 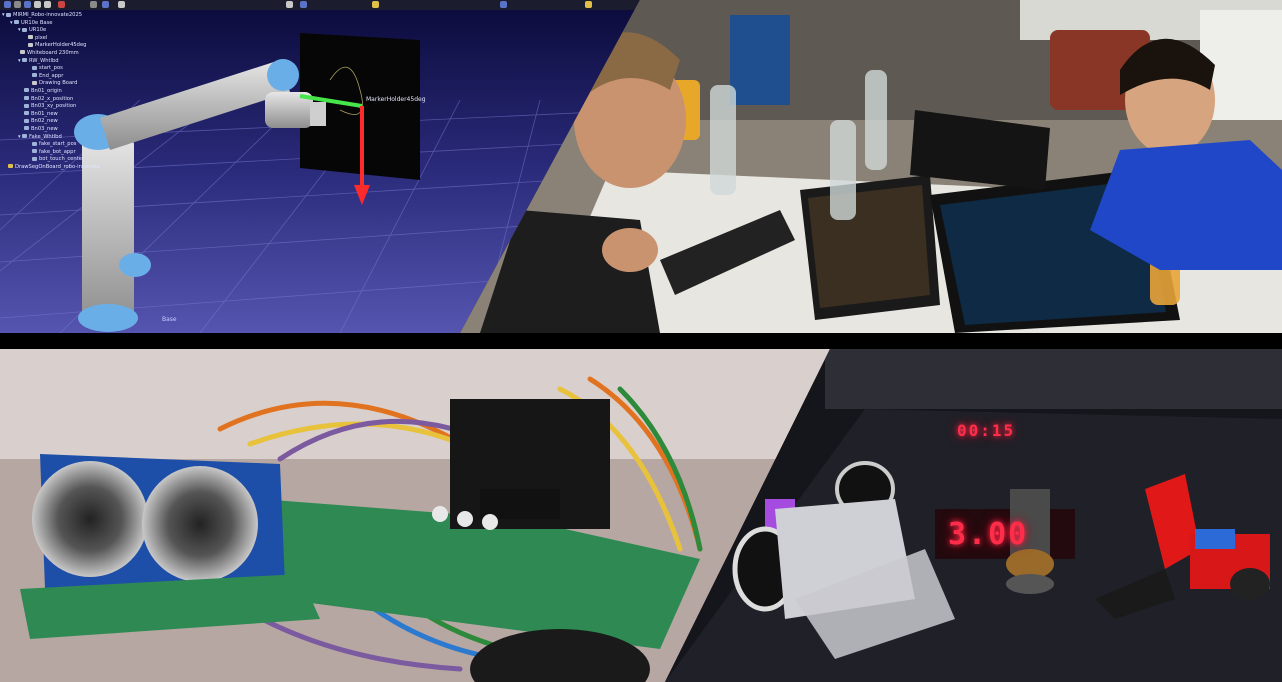 I want to click on tree-item: Drawing Board, so click(x=57, y=84).